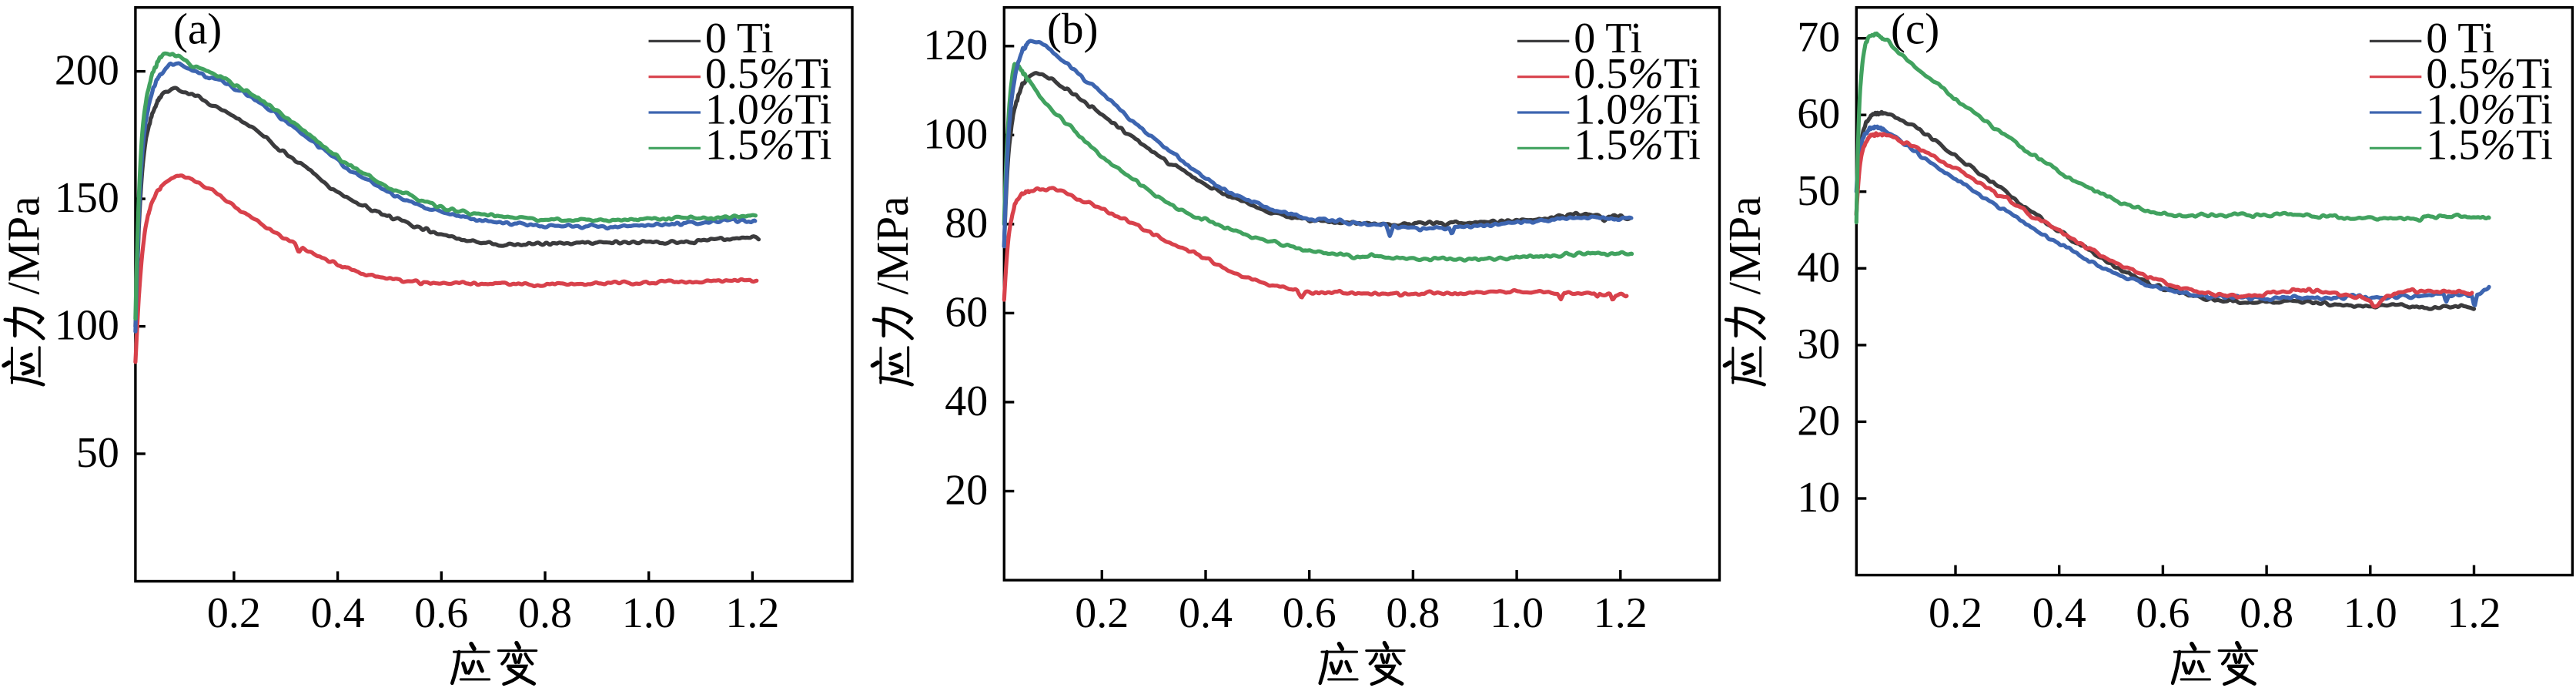  I want to click on svg-text: 70, so click(1818, 38).